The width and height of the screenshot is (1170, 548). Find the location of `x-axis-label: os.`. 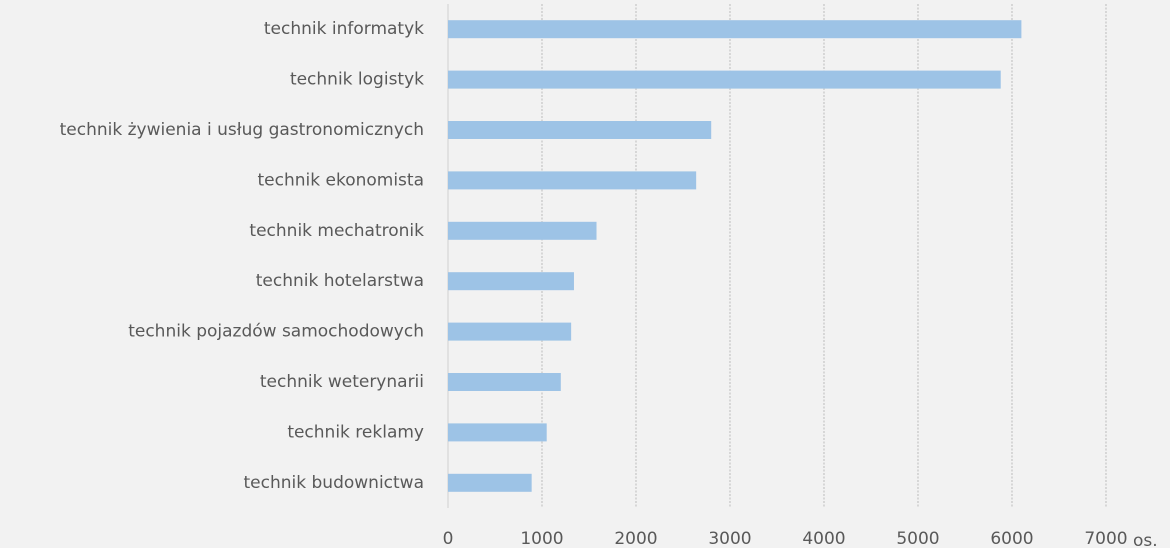

x-axis-label: os. is located at coordinates (1145, 539).